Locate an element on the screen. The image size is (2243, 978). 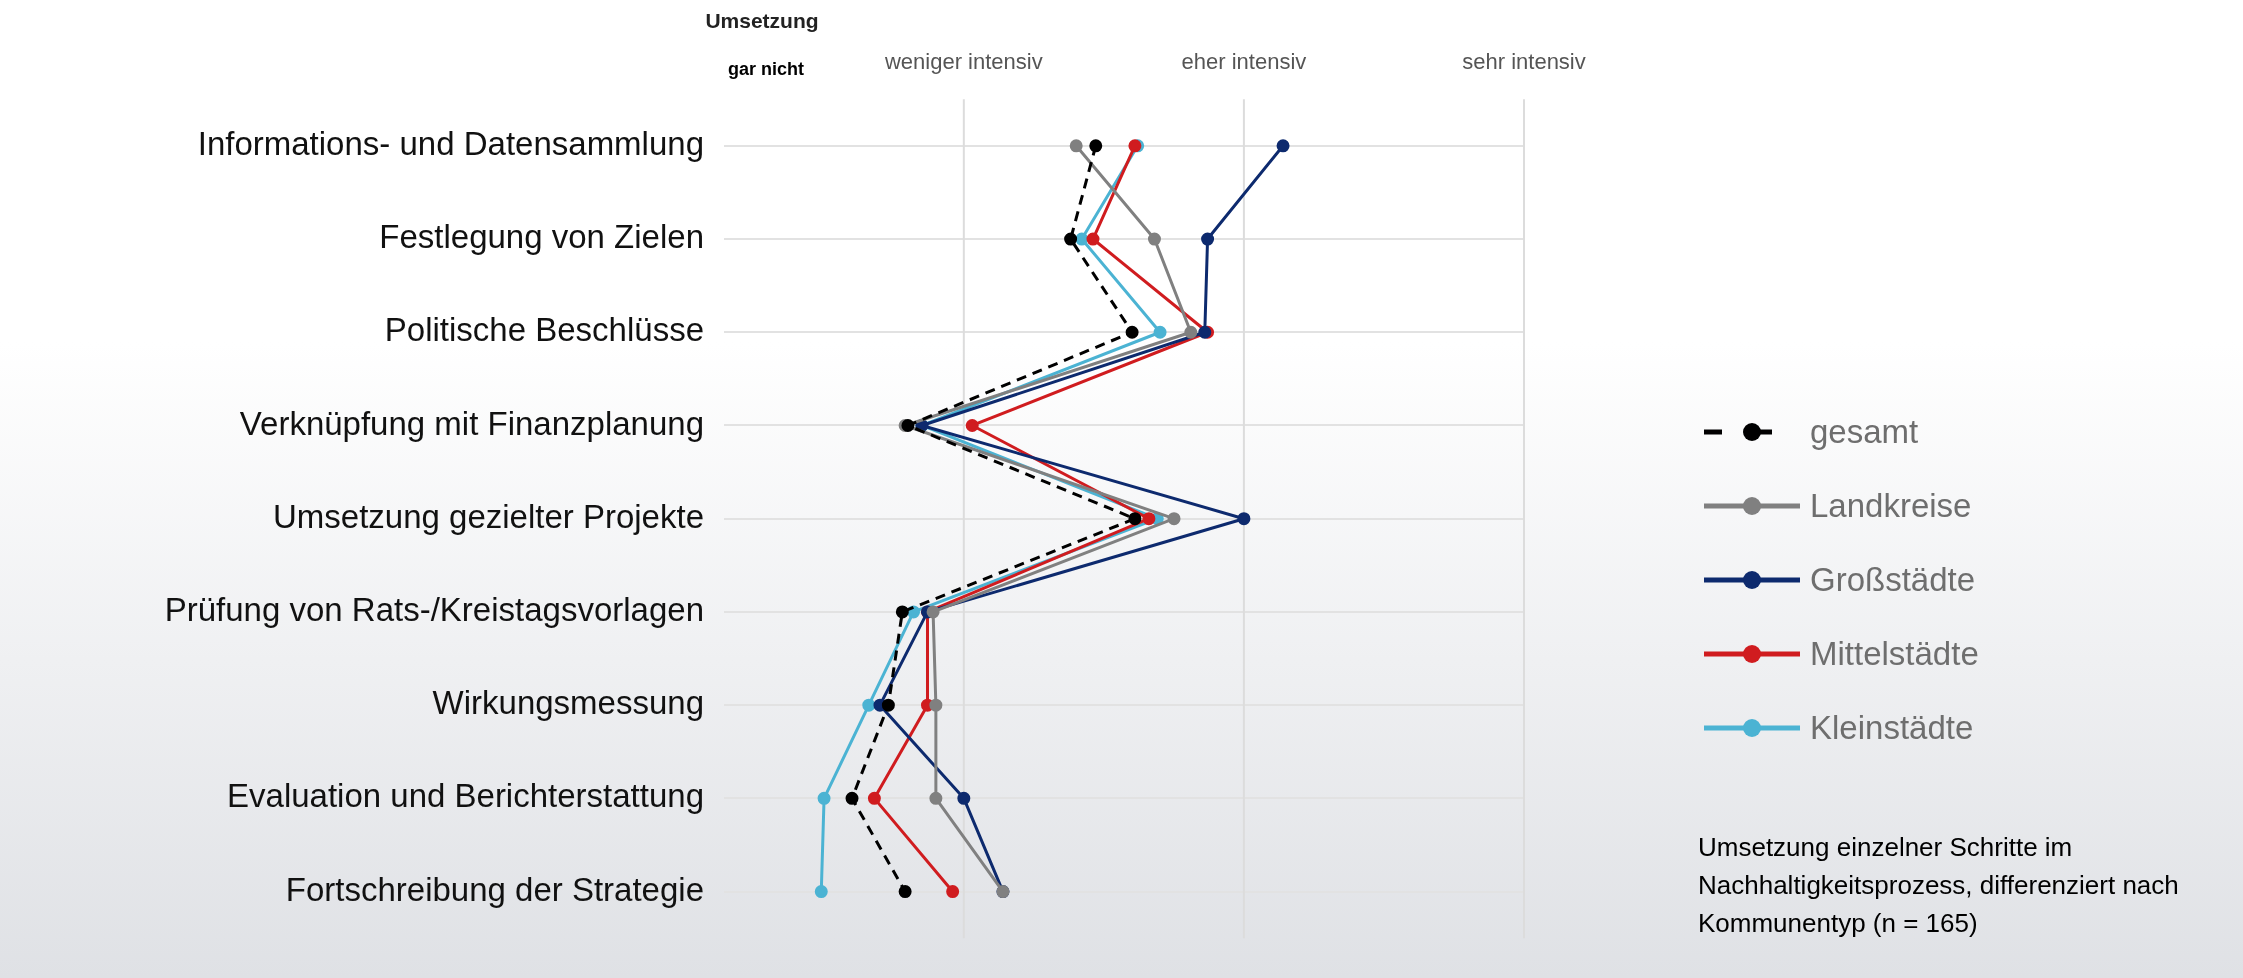
y-tick-label: Wirkungsmessung is located at coordinates (568, 703).